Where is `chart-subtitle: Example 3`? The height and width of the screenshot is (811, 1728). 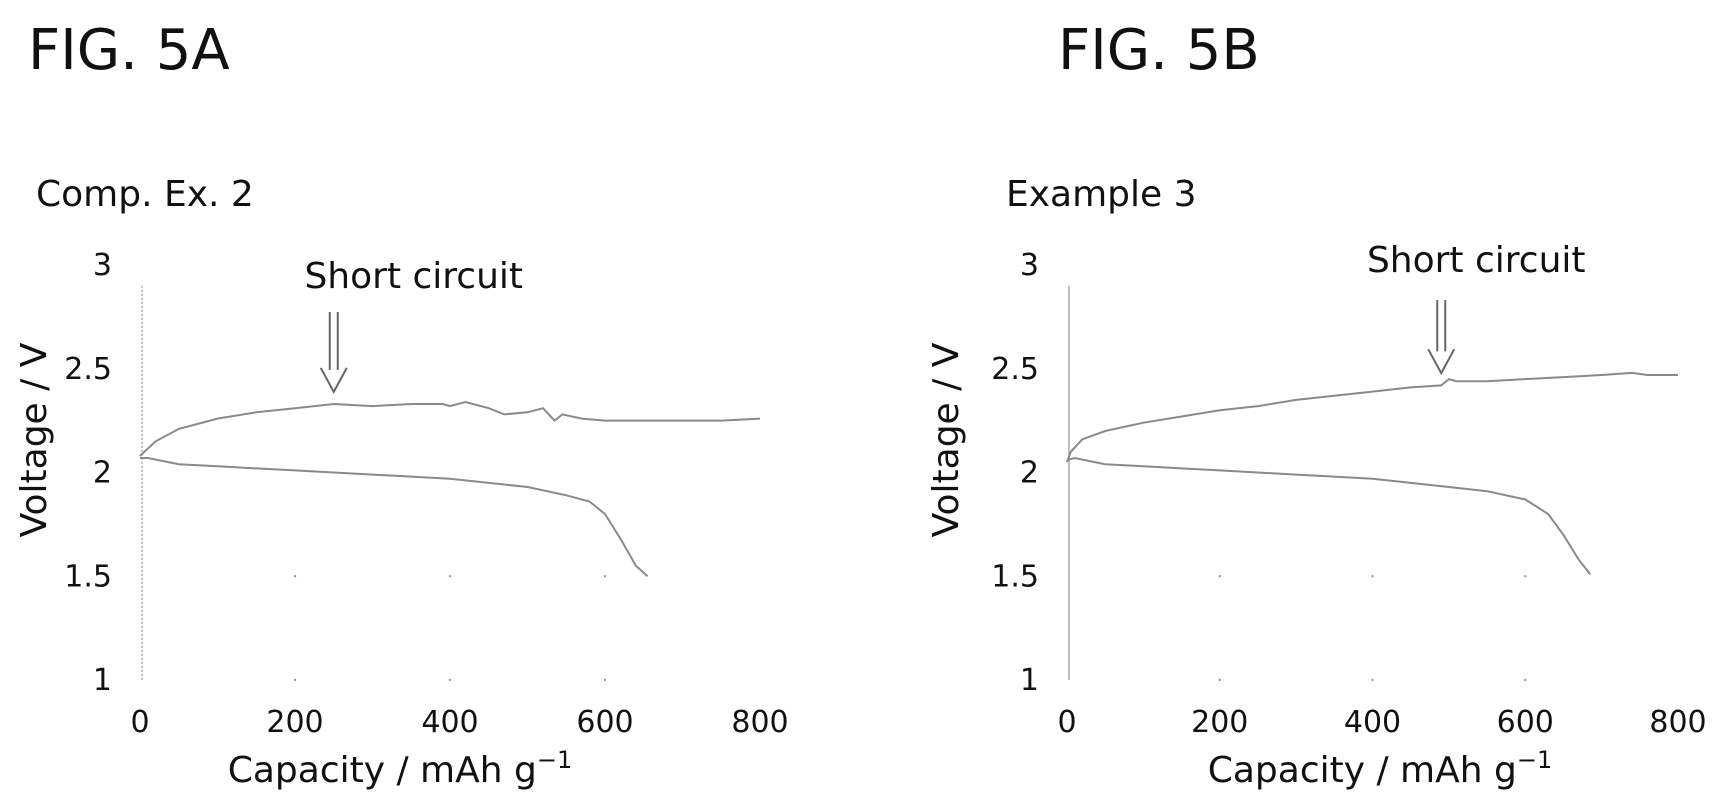
chart-subtitle: Example 3 is located at coordinates (1101, 194).